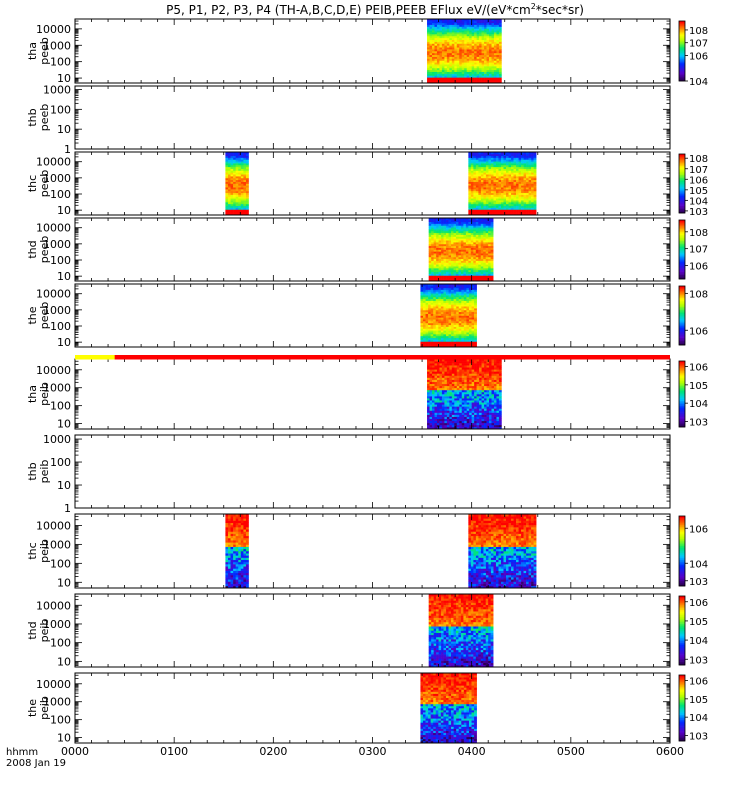 The height and width of the screenshot is (800, 750). What do you see at coordinates (67, 149) in the screenshot?
I see `y-tick-label: 1` at bounding box center [67, 149].